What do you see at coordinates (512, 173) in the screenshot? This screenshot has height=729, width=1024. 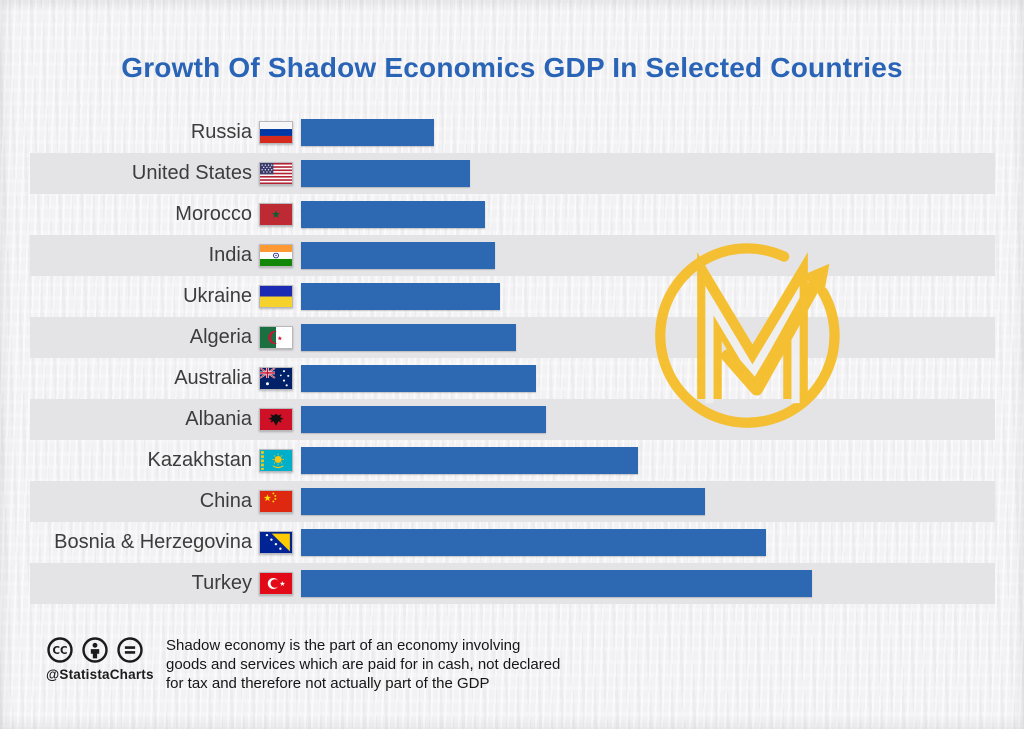 I see `bar-row-united-states: United States` at bounding box center [512, 173].